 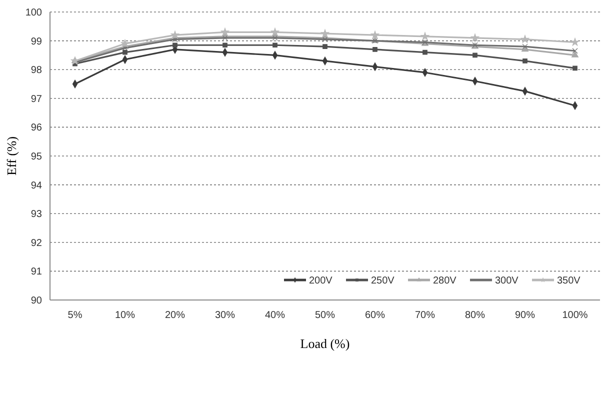 I want to click on y-axis-title: Eff (%), so click(x=11, y=156).